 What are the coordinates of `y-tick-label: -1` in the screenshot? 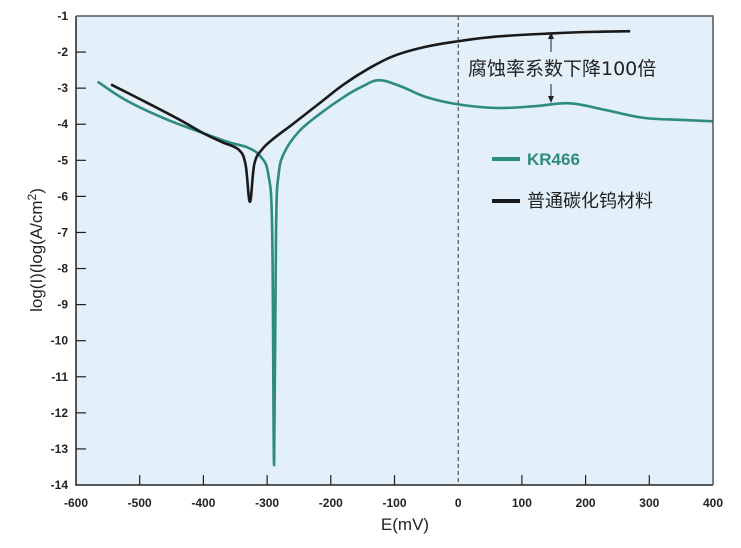 It's located at (62, 16).